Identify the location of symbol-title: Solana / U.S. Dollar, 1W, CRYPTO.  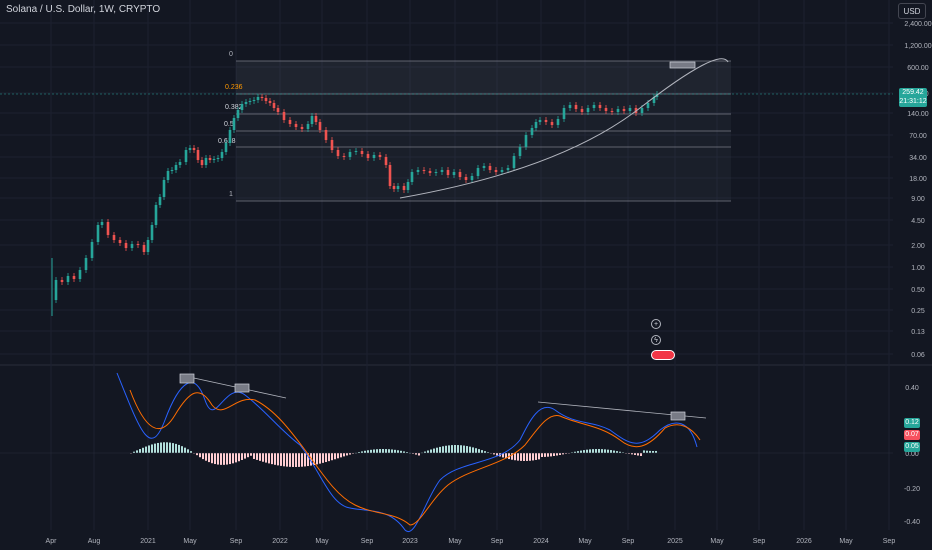
(83, 9).